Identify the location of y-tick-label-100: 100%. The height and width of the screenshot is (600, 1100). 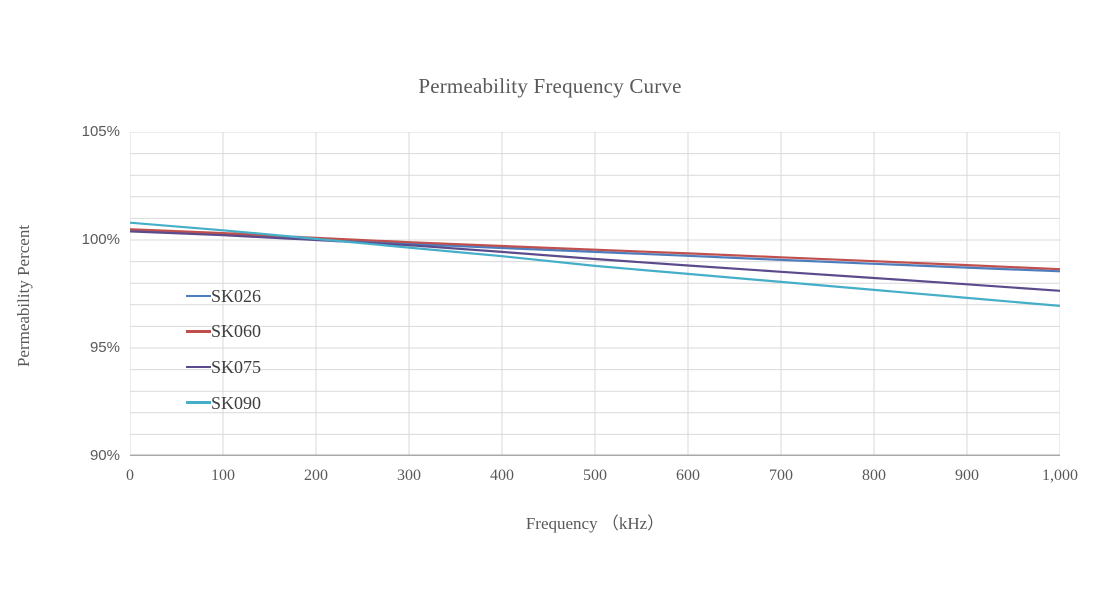
(100, 239).